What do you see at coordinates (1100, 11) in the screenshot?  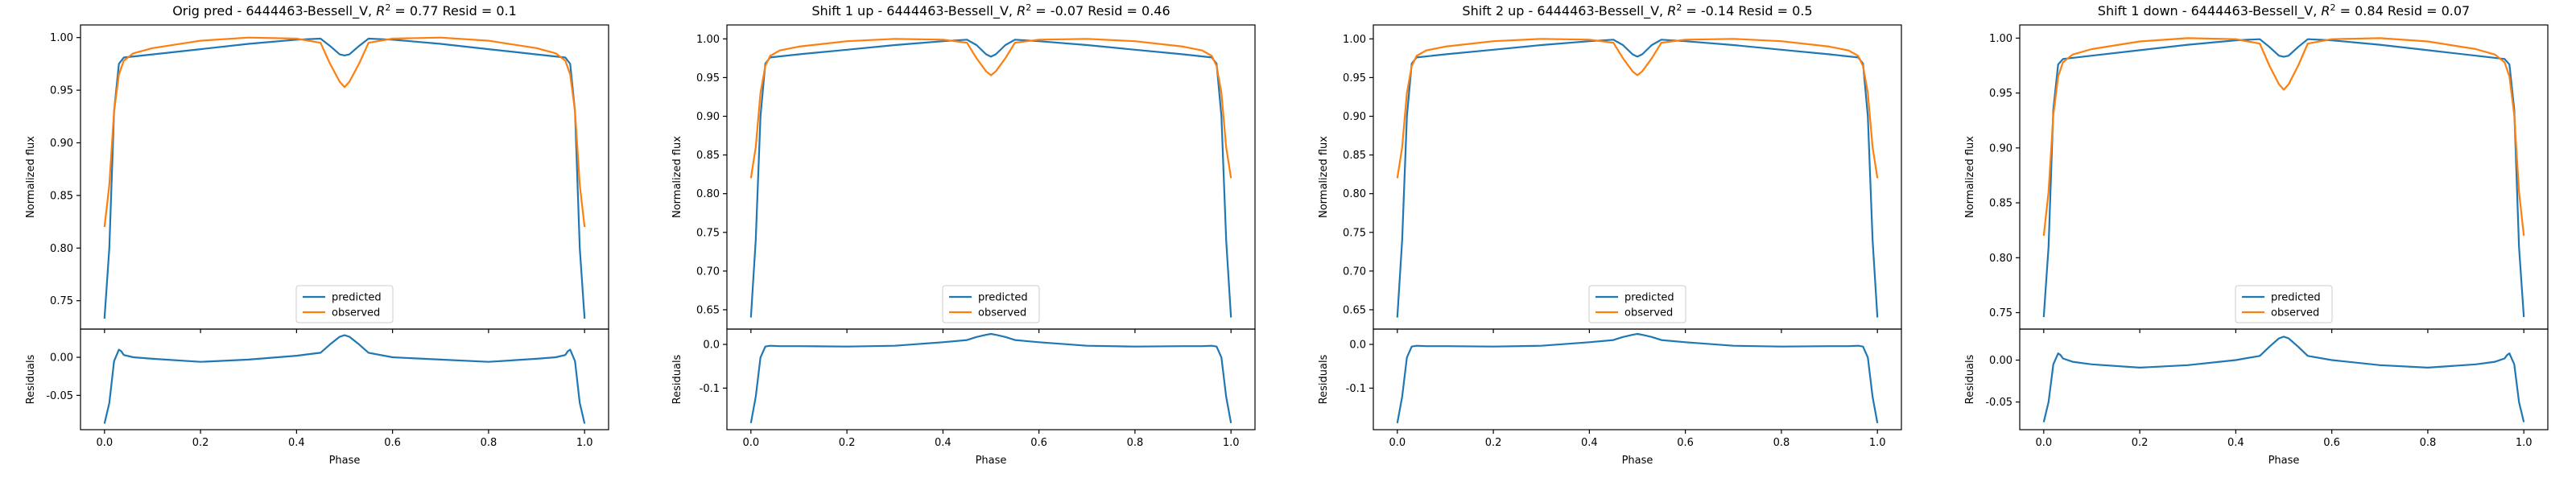 I see `title-r2-value: = -0.07 Resid = 0.46` at bounding box center [1100, 11].